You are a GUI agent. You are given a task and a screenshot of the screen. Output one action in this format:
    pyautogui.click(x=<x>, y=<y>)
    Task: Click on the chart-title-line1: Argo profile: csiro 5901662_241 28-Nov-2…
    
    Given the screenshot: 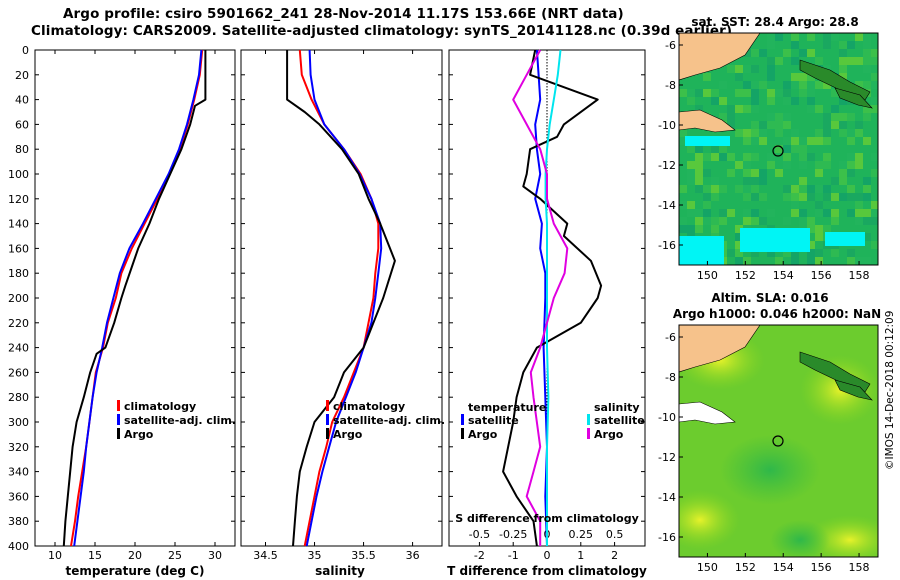 What is the action you would take?
    pyautogui.click(x=343, y=14)
    